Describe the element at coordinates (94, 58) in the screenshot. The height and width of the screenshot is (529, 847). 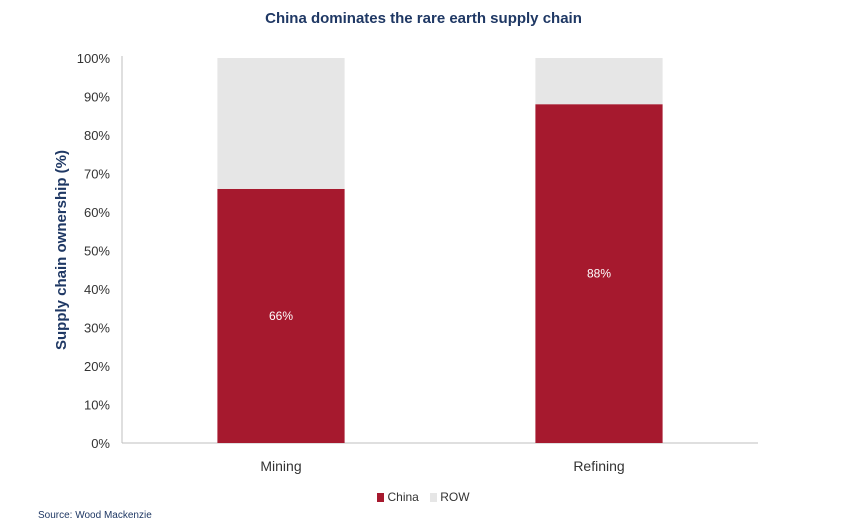
I see `y-tick-label: 100%` at that location.